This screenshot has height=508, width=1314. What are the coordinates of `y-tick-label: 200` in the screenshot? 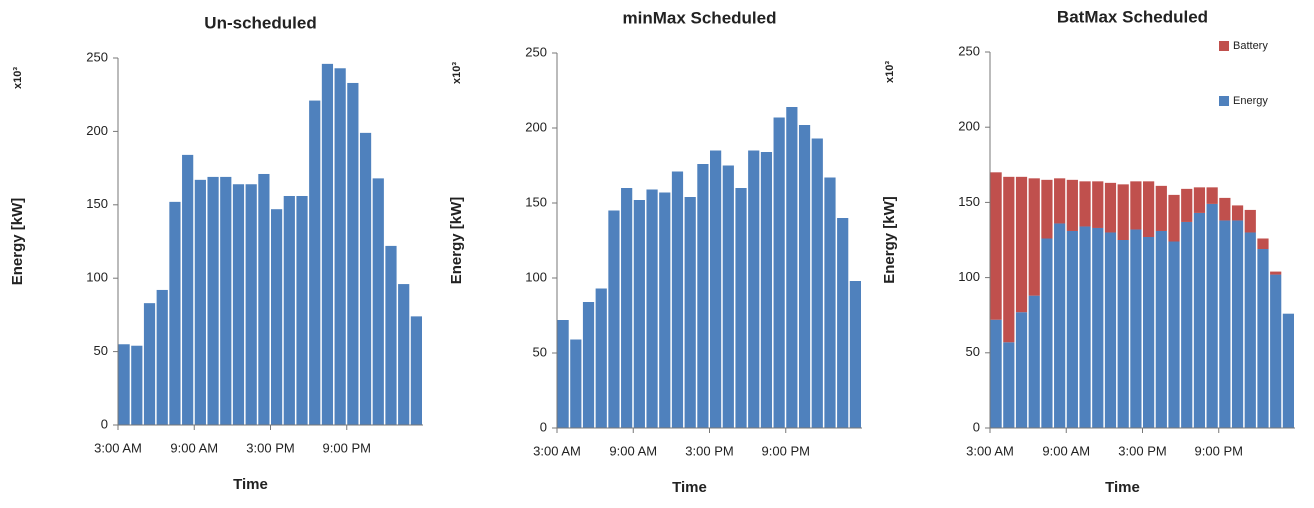 It's located at (536, 126).